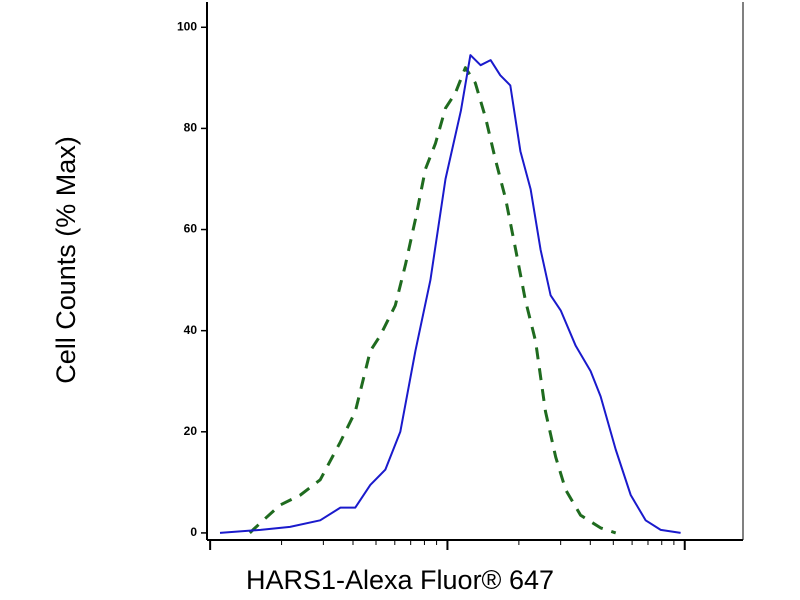 This screenshot has width=800, height=600. What do you see at coordinates (66, 260) in the screenshot?
I see `y-axis-title: Cell Counts (% Max)` at bounding box center [66, 260].